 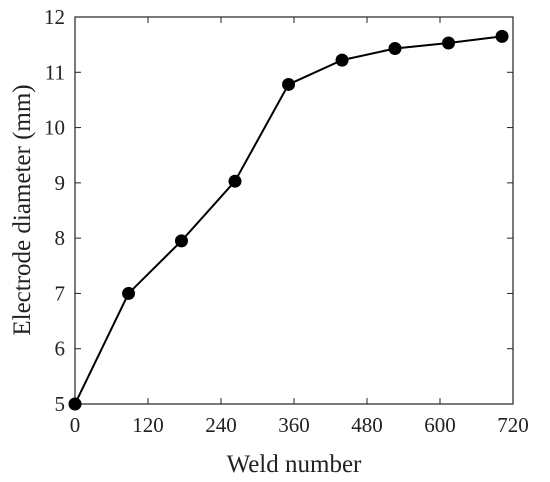 I want to click on x-axis-label: Weld number, so click(x=294, y=464).